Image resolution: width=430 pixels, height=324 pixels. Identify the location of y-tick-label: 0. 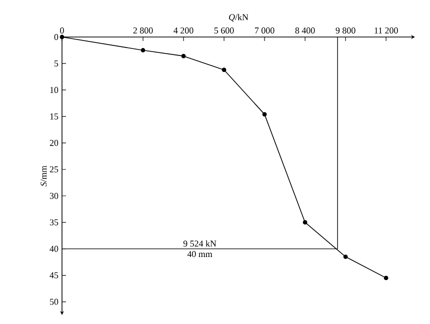
(56, 37).